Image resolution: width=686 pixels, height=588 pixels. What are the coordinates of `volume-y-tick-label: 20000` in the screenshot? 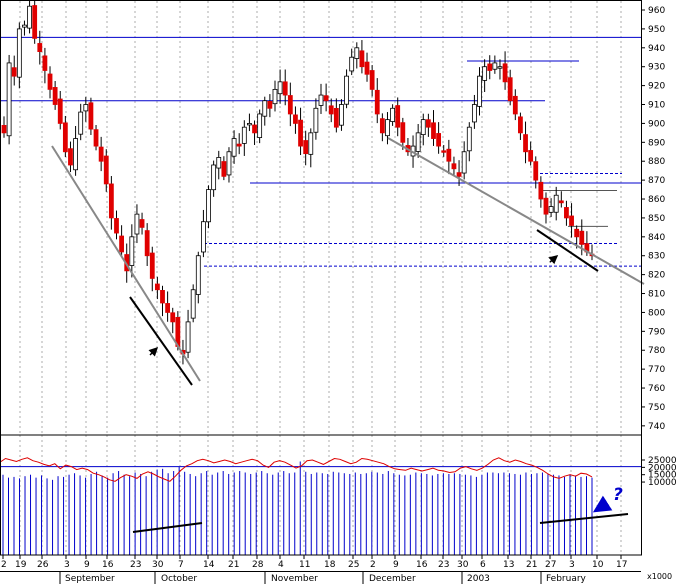 It's located at (662, 468).